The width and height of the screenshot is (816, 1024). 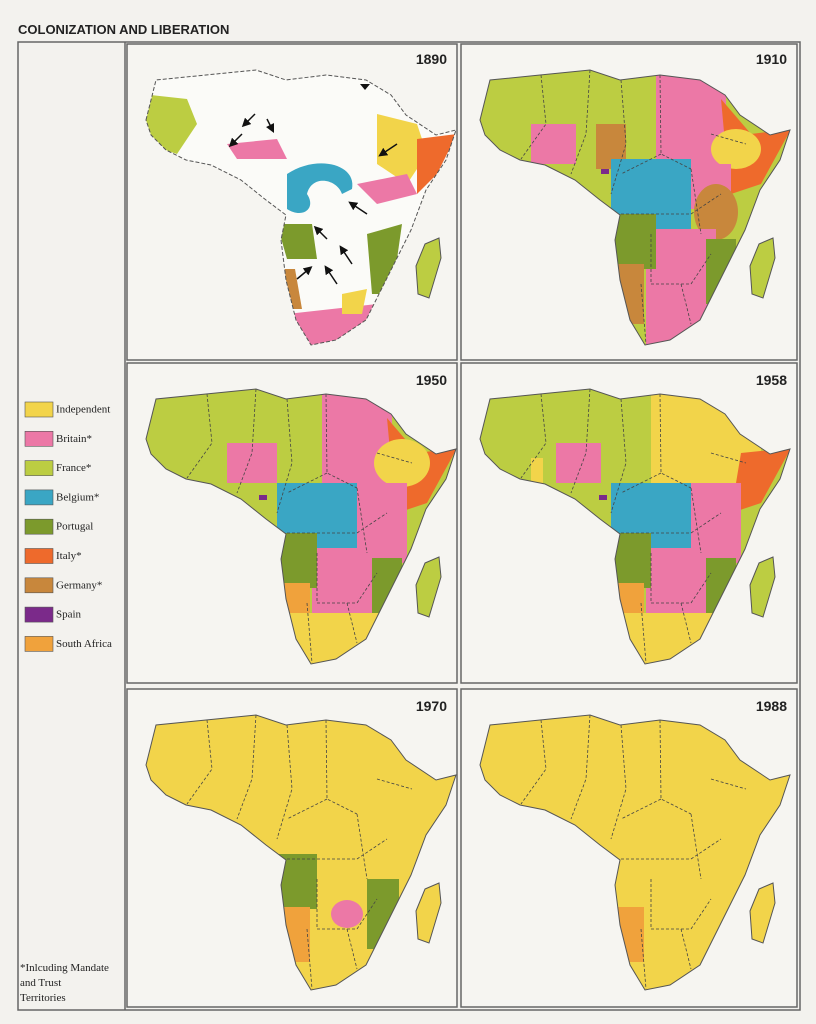 What do you see at coordinates (74, 439) in the screenshot?
I see `legend-label: Britain*` at bounding box center [74, 439].